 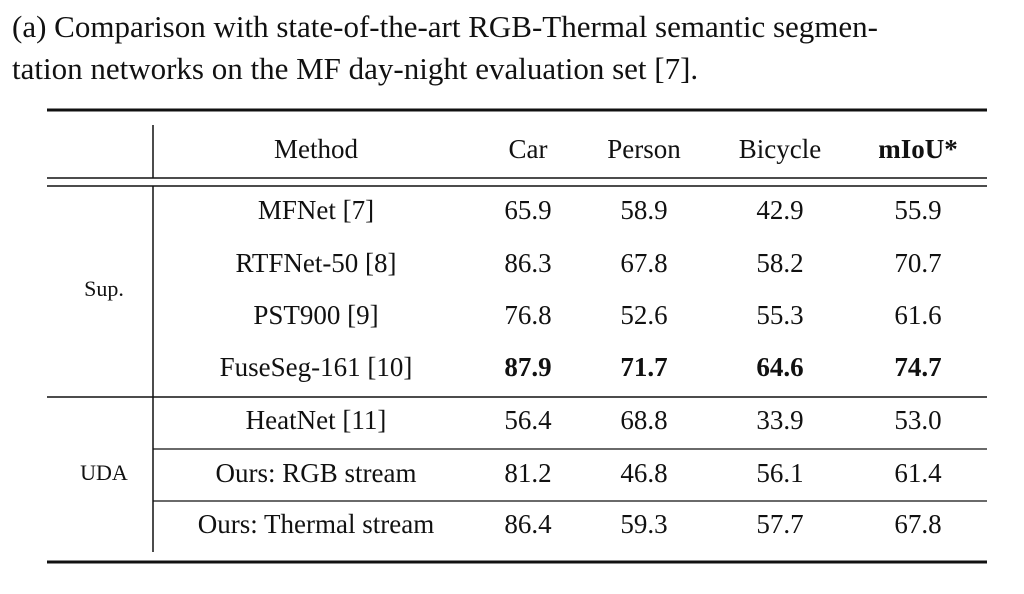 What do you see at coordinates (643, 420) in the screenshot?
I see `value-cell: 68.8` at bounding box center [643, 420].